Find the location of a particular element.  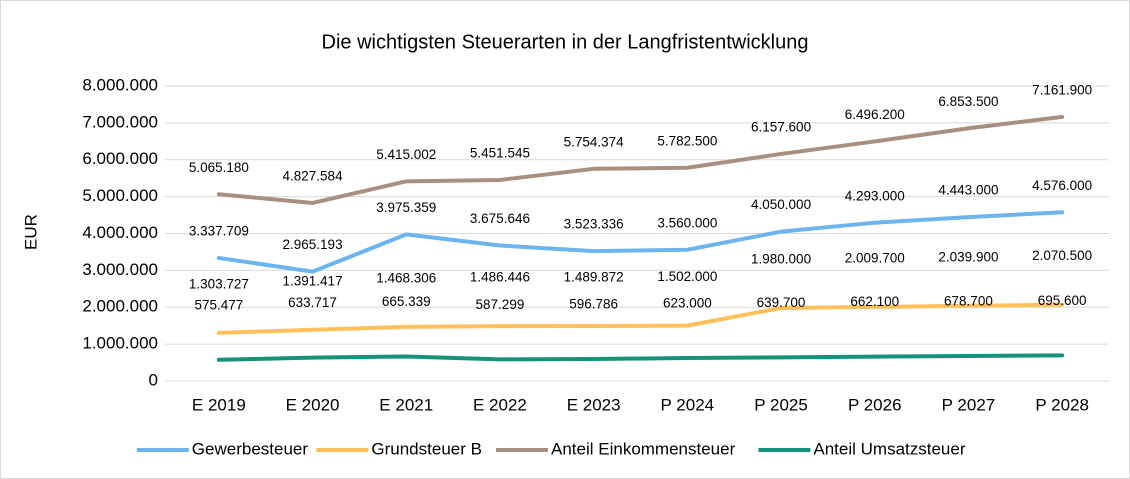

x-tick-label: P 2027 is located at coordinates (969, 404).